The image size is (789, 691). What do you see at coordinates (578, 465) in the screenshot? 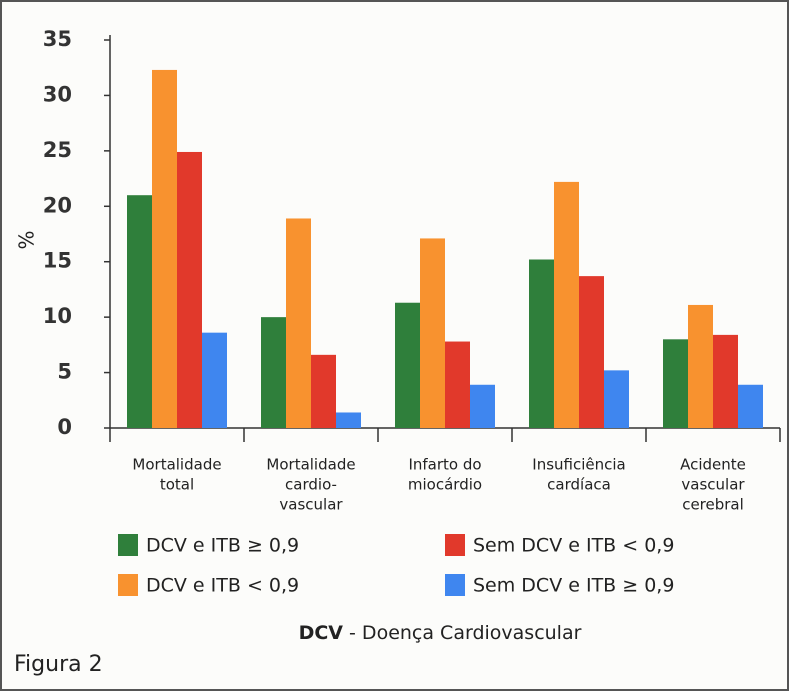
I see `x-tick-label: Insuficiência` at bounding box center [578, 465].